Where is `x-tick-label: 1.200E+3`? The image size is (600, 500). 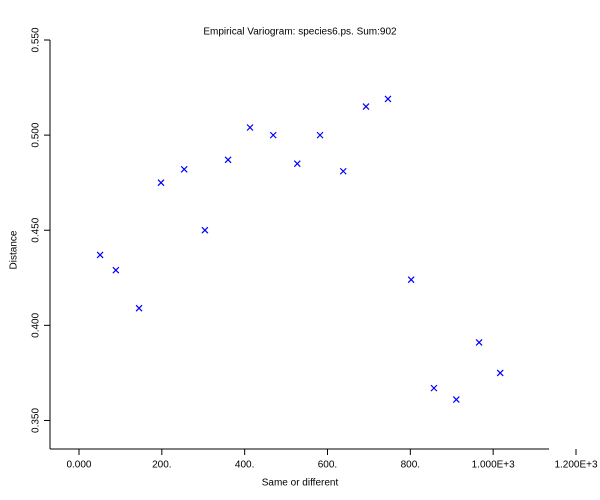 x-tick-label: 1.200E+3 is located at coordinates (576, 465).